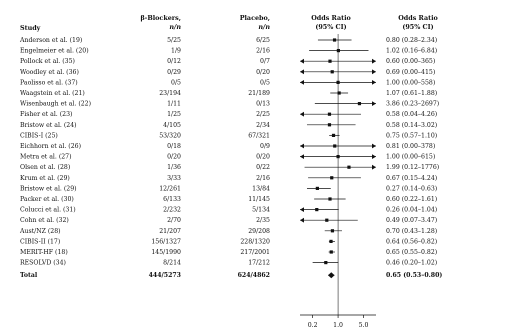  I want to click on odds-ratio-text: 1.00 (0.00–558), so click(410, 82).